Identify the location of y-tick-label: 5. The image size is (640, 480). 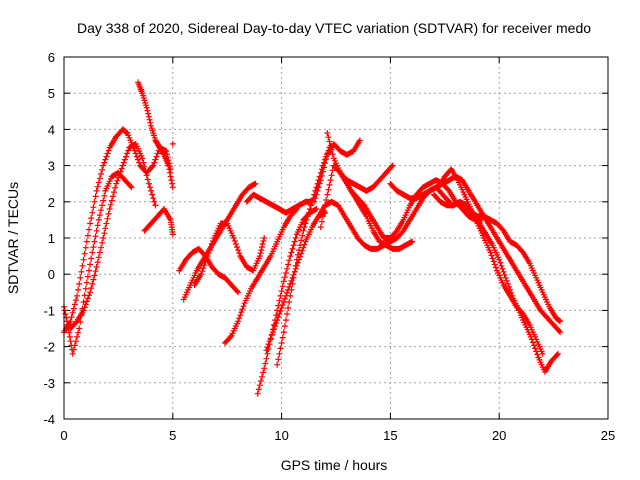
(51, 93).